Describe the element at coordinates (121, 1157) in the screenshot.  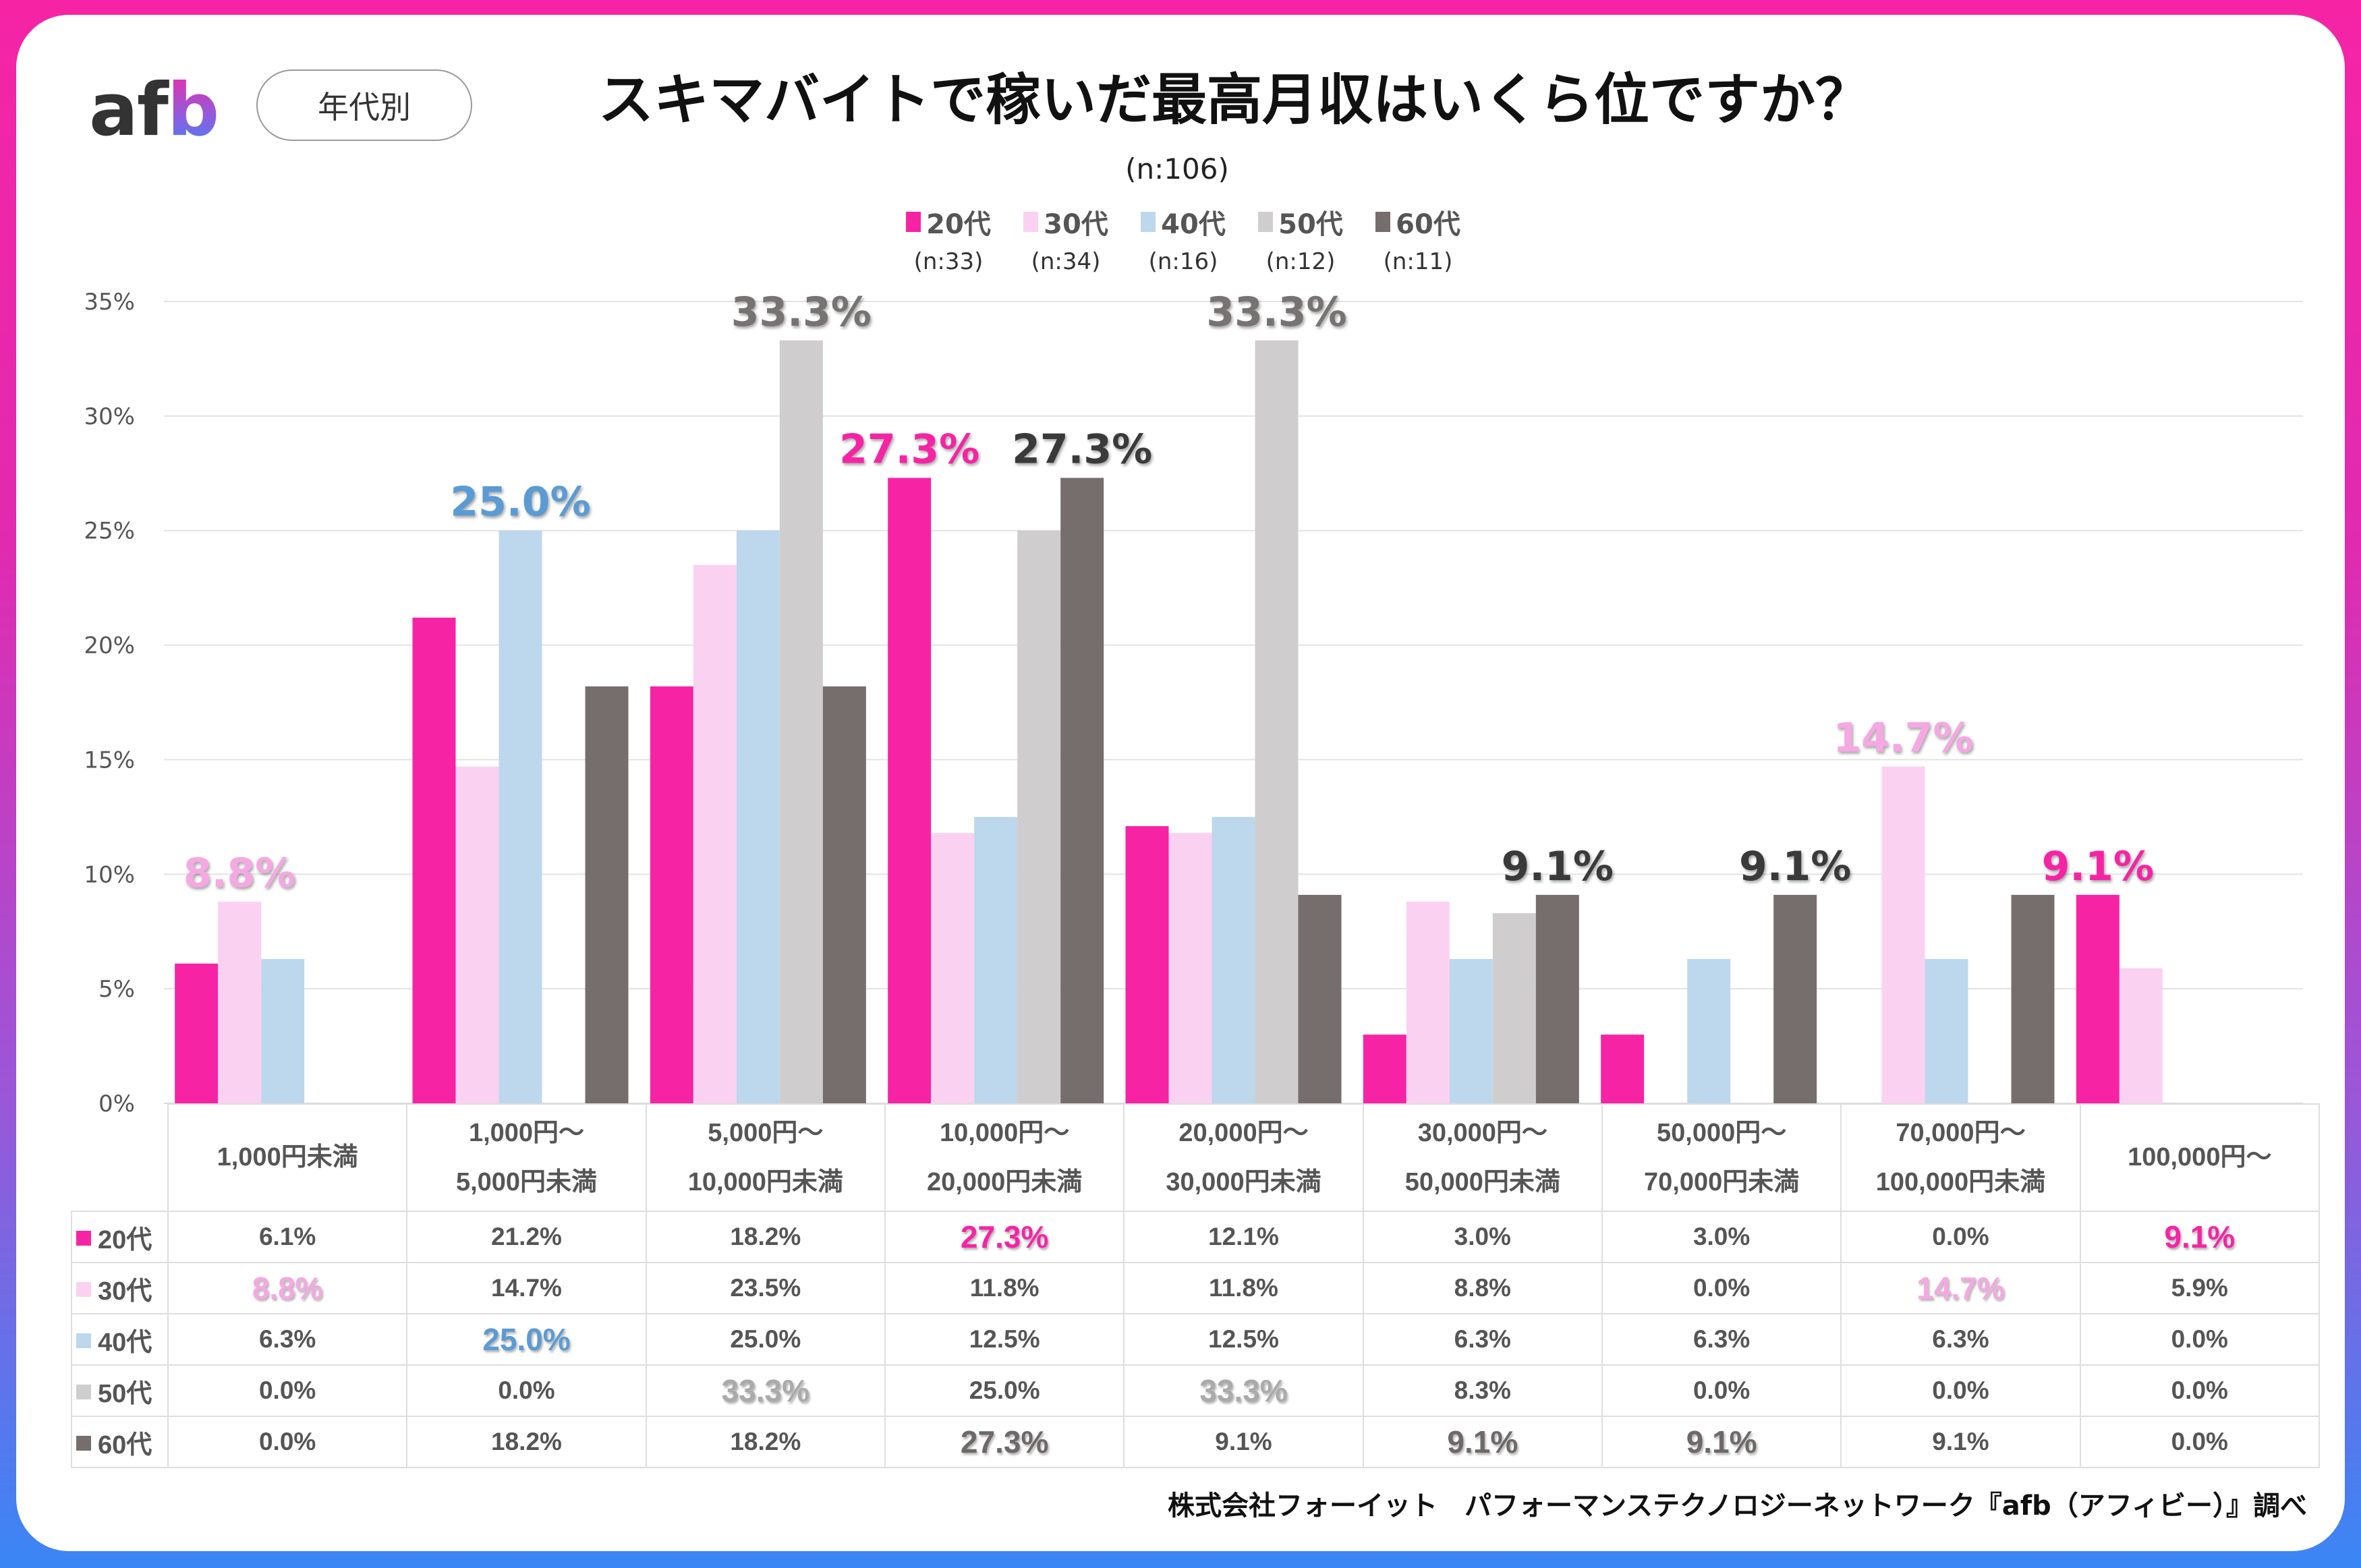
I see `table-corner` at that location.